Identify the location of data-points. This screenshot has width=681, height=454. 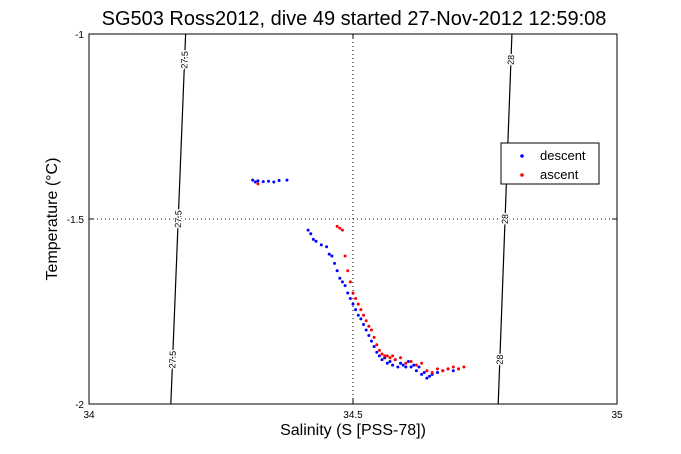
(358, 279).